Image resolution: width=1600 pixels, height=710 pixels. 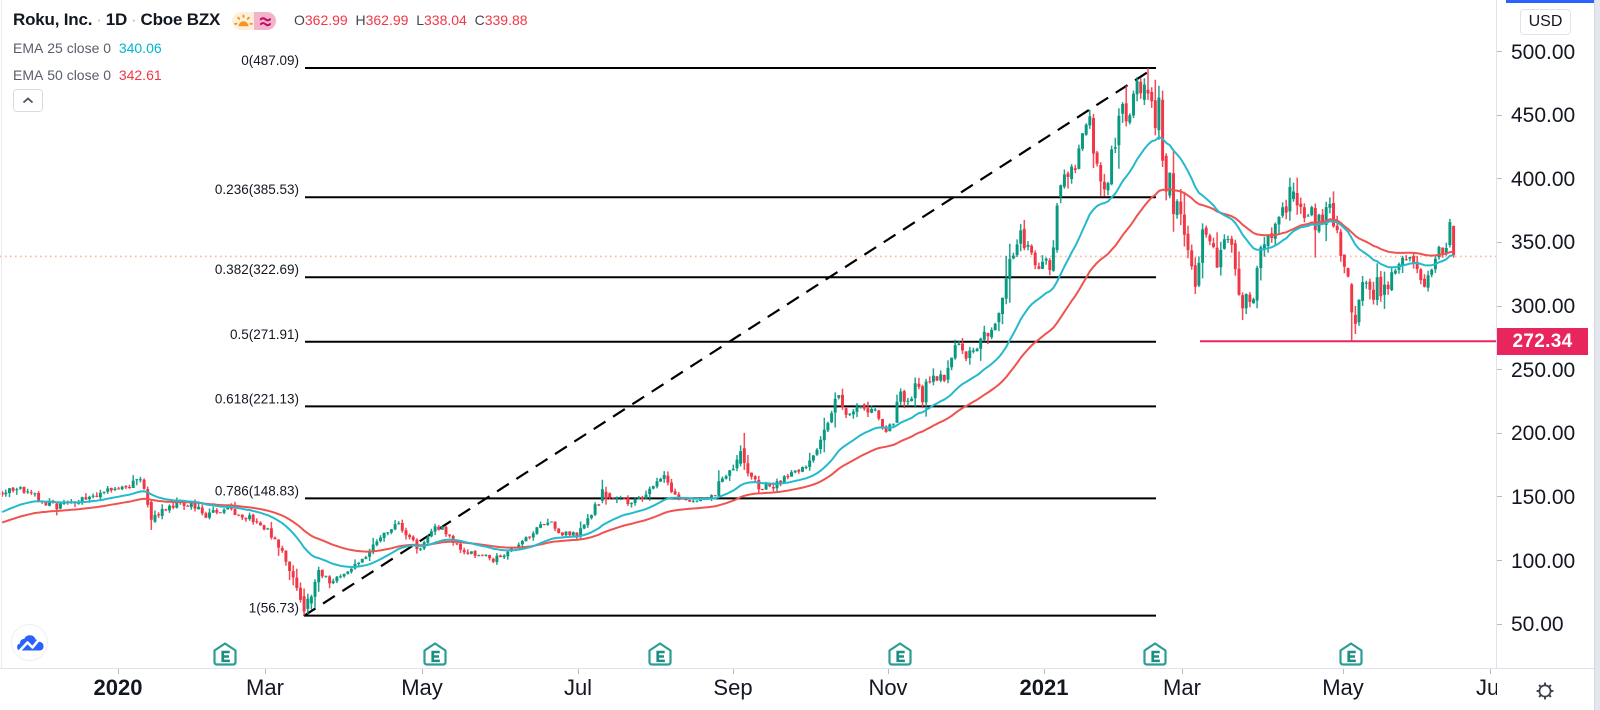 I want to click on svg-text: 0.236(385.53), so click(x=257, y=189).